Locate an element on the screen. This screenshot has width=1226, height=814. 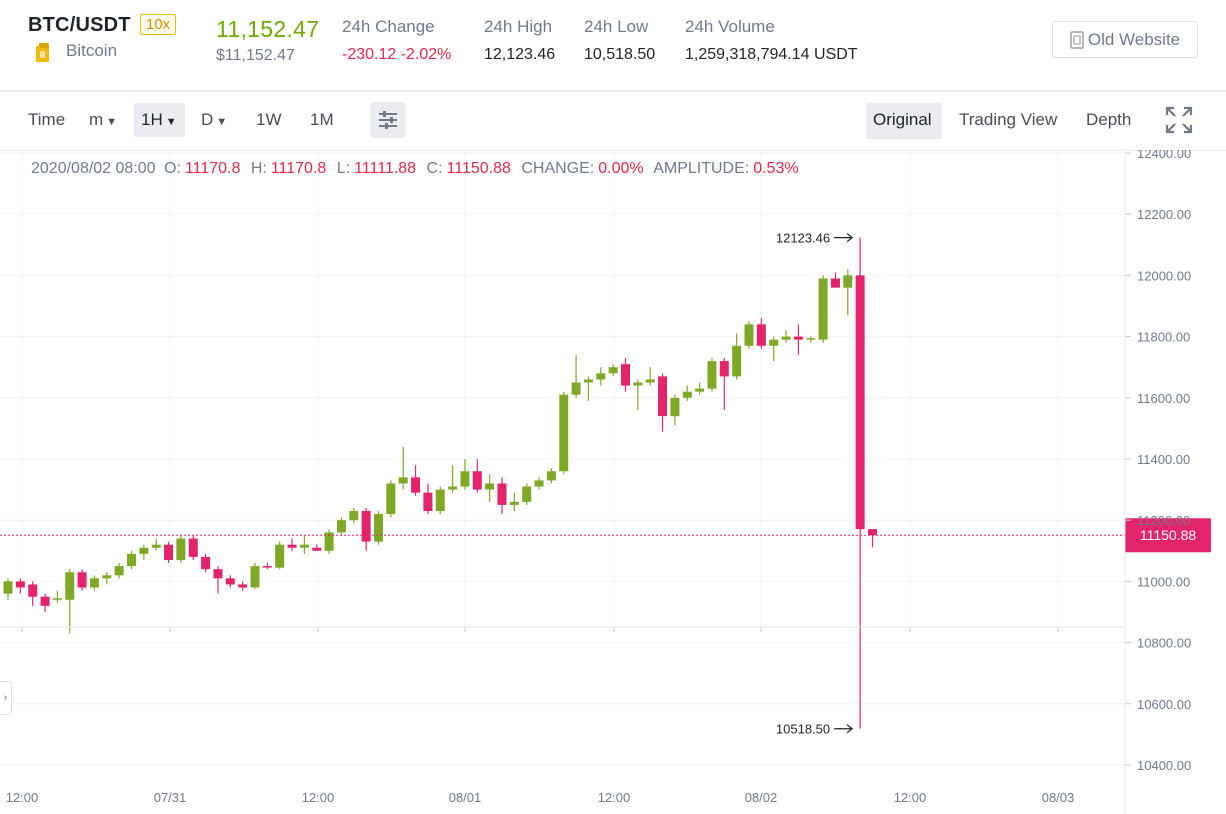
chevron-right-icon: › is located at coordinates (5, 698).